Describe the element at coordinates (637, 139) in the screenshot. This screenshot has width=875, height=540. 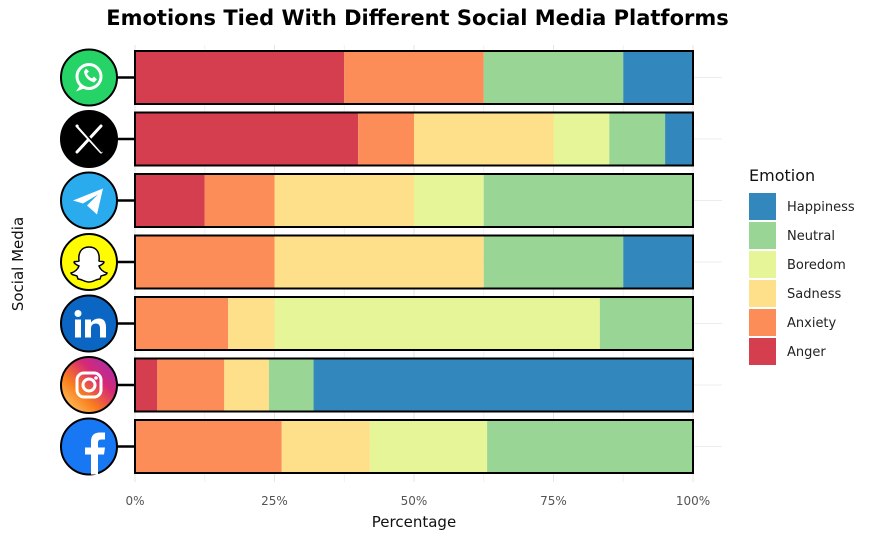
I see `bar-segment-x-neutral` at that location.